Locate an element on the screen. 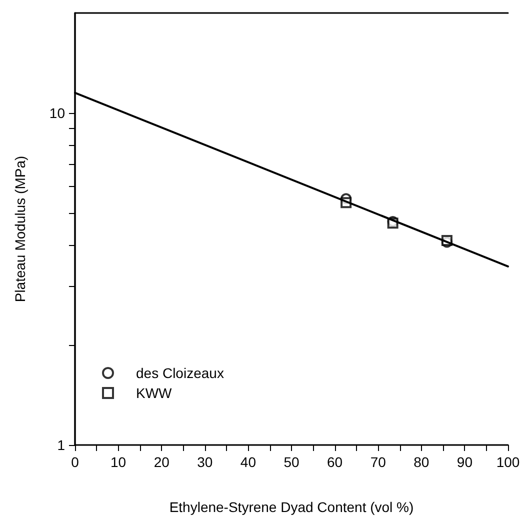 This screenshot has height=525, width=527. x-tick-label: 50 is located at coordinates (292, 462).